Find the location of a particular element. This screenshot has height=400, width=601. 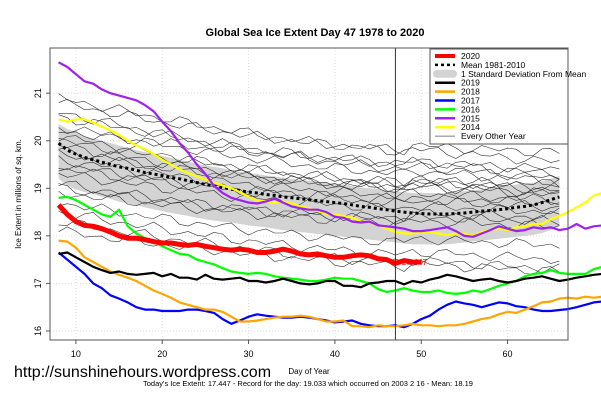

source-url: http://sunshinehours.wordpress.com is located at coordinates (142, 372).